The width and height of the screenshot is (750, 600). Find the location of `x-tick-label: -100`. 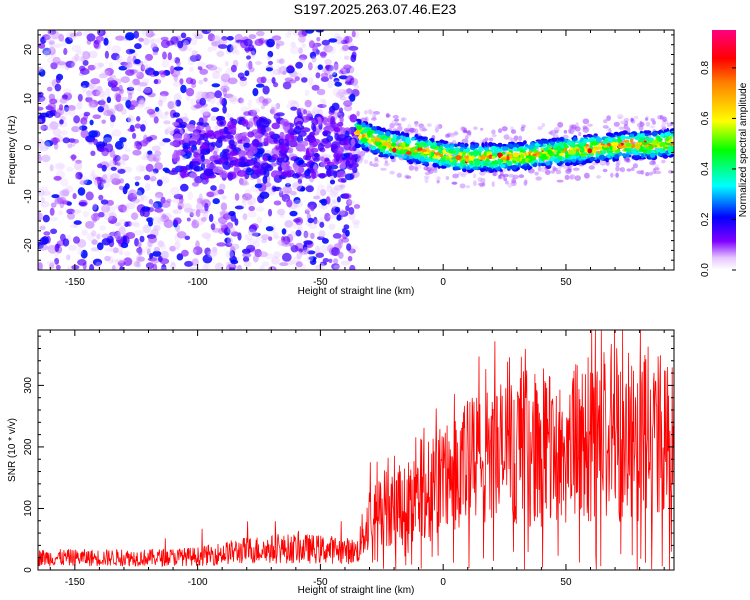

x-tick-label: -100 is located at coordinates (198, 282).